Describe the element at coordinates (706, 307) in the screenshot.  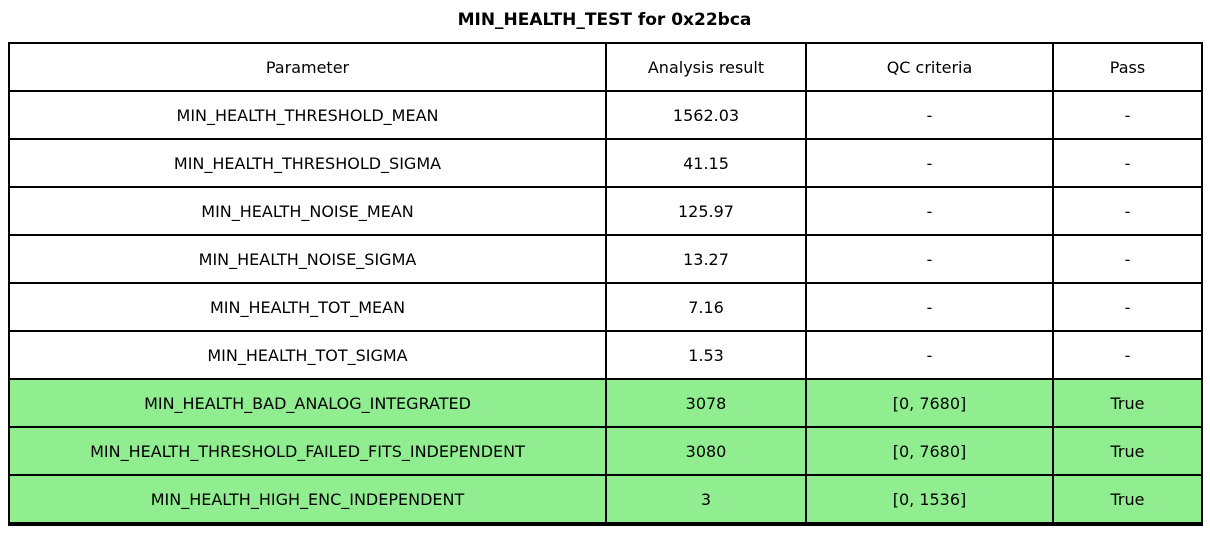
I see `cell-analysis-result: 7.16` at that location.